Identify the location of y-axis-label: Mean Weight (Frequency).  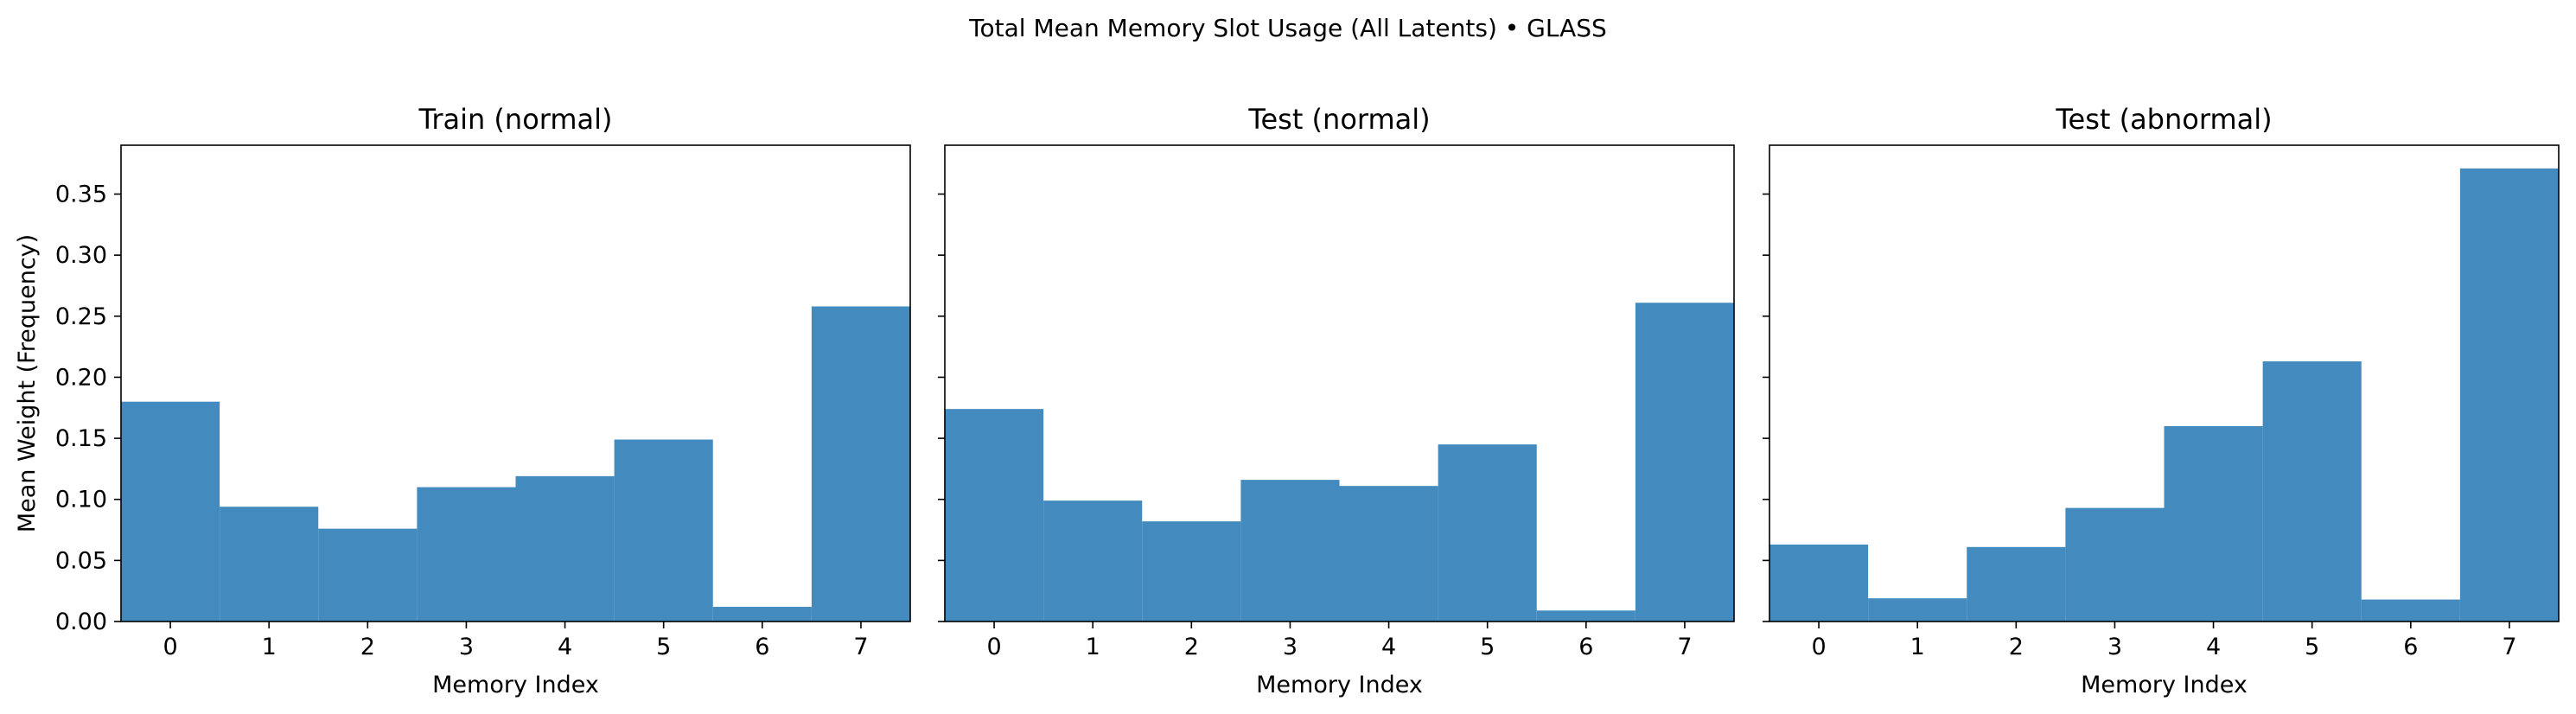
(27, 383).